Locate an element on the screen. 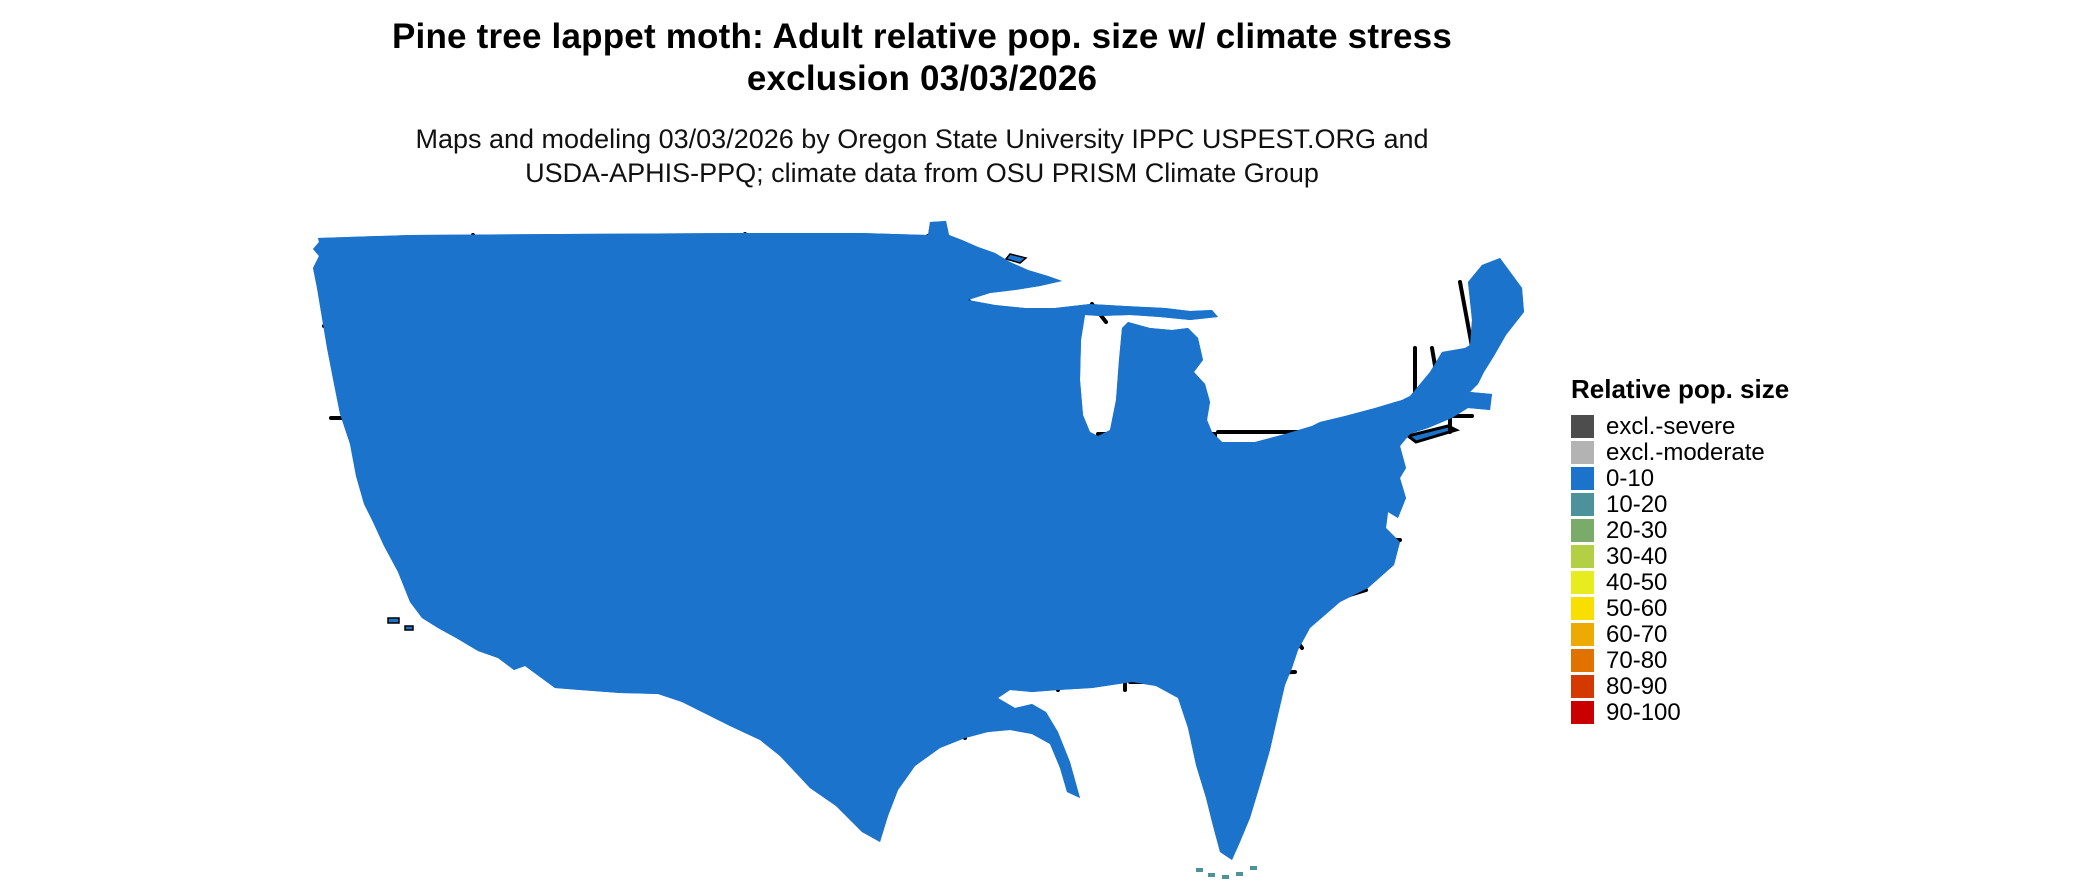  legend-label: 30-40 is located at coordinates (1637, 556).